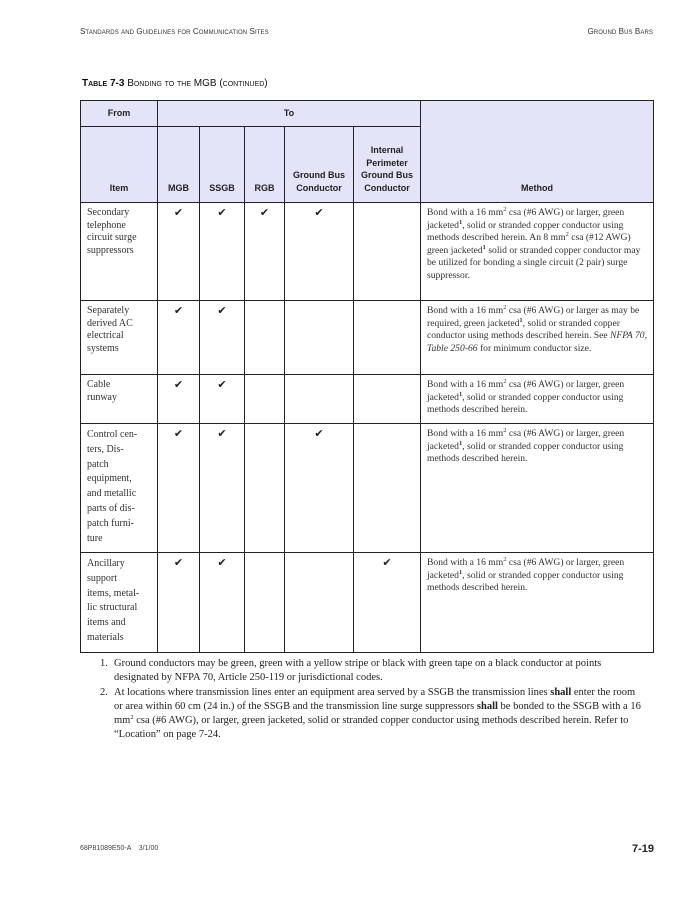  Describe the element at coordinates (119, 848) in the screenshot. I see `document-id: 68P81089E50-A 3/1/00` at that location.